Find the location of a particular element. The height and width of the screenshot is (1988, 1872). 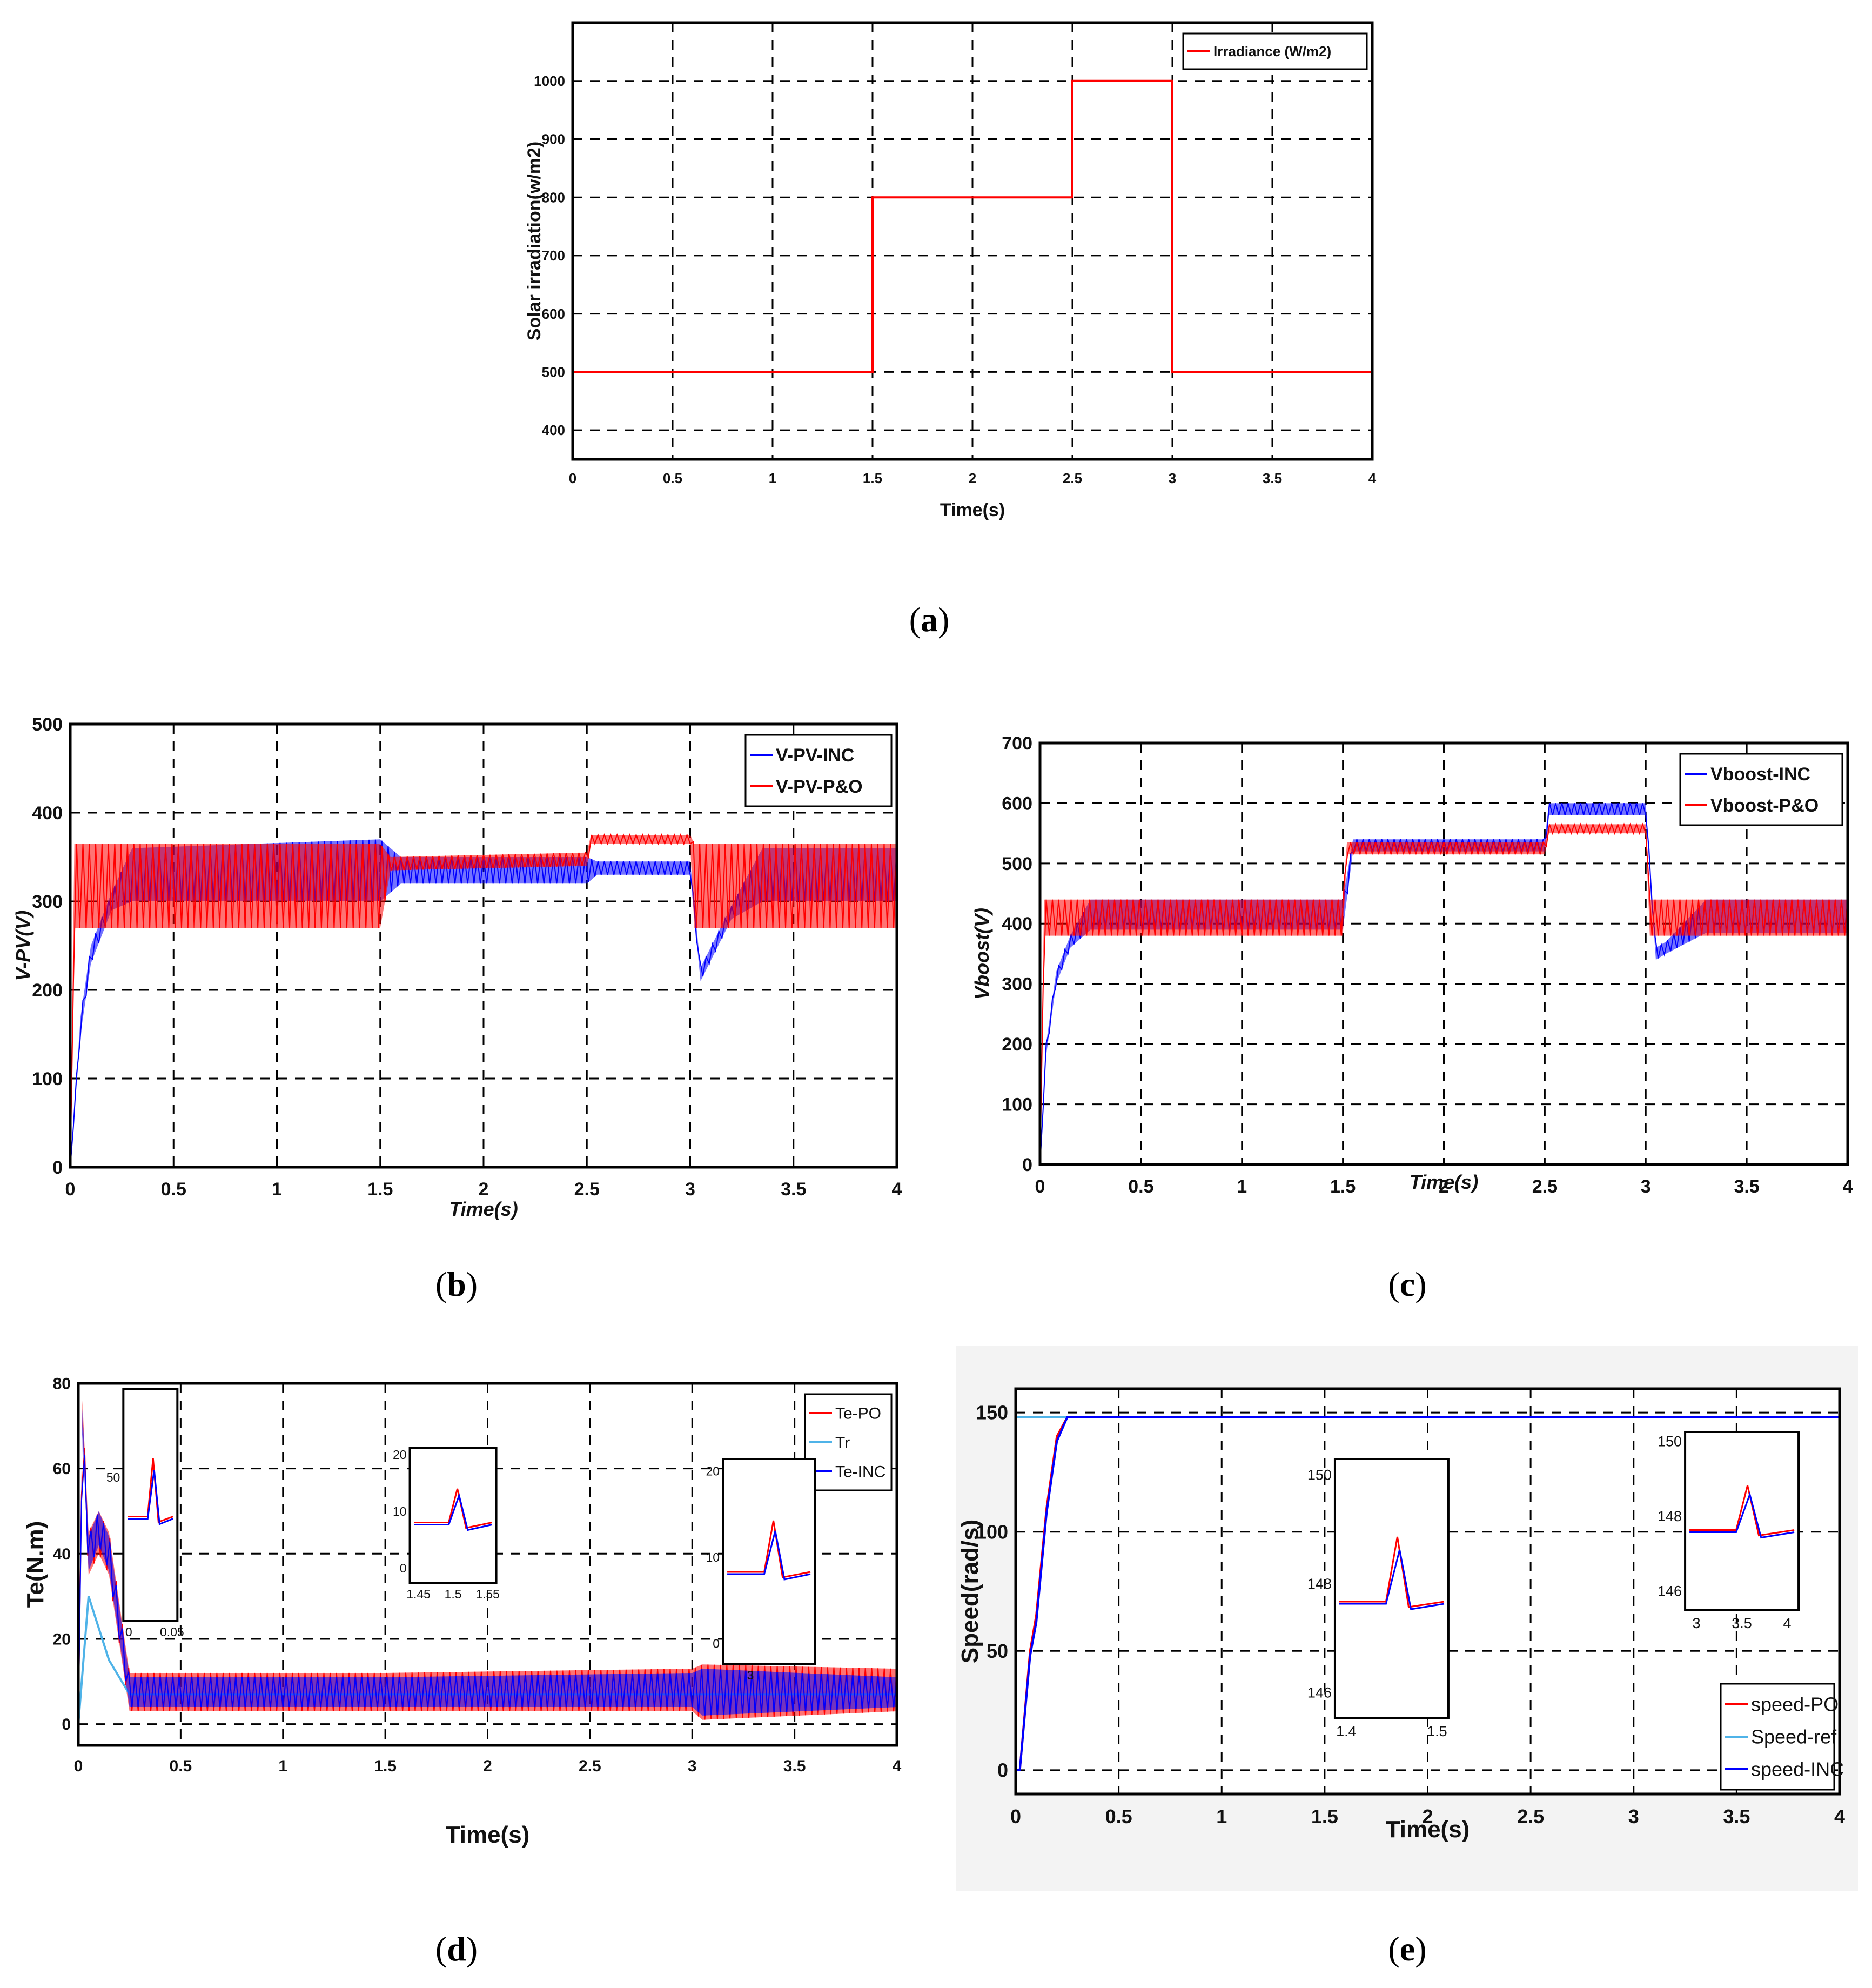

caption-e: (e) is located at coordinates (1407, 1949).